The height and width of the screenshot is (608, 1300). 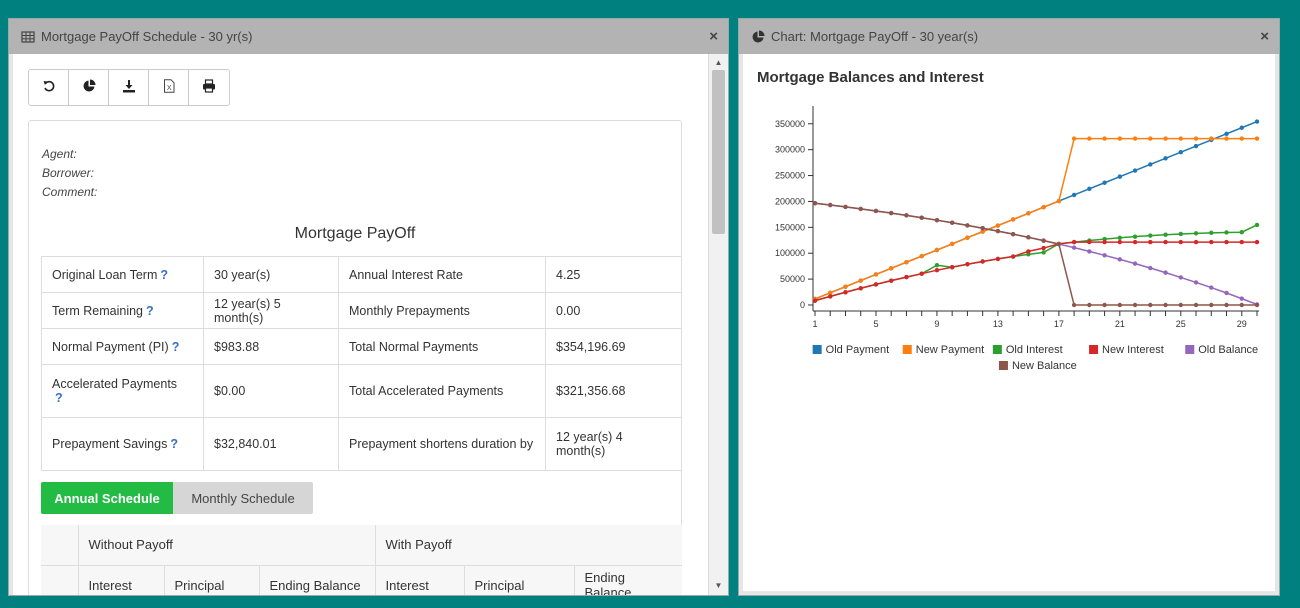 What do you see at coordinates (790, 201) in the screenshot?
I see `y-tick-label: 200000` at bounding box center [790, 201].